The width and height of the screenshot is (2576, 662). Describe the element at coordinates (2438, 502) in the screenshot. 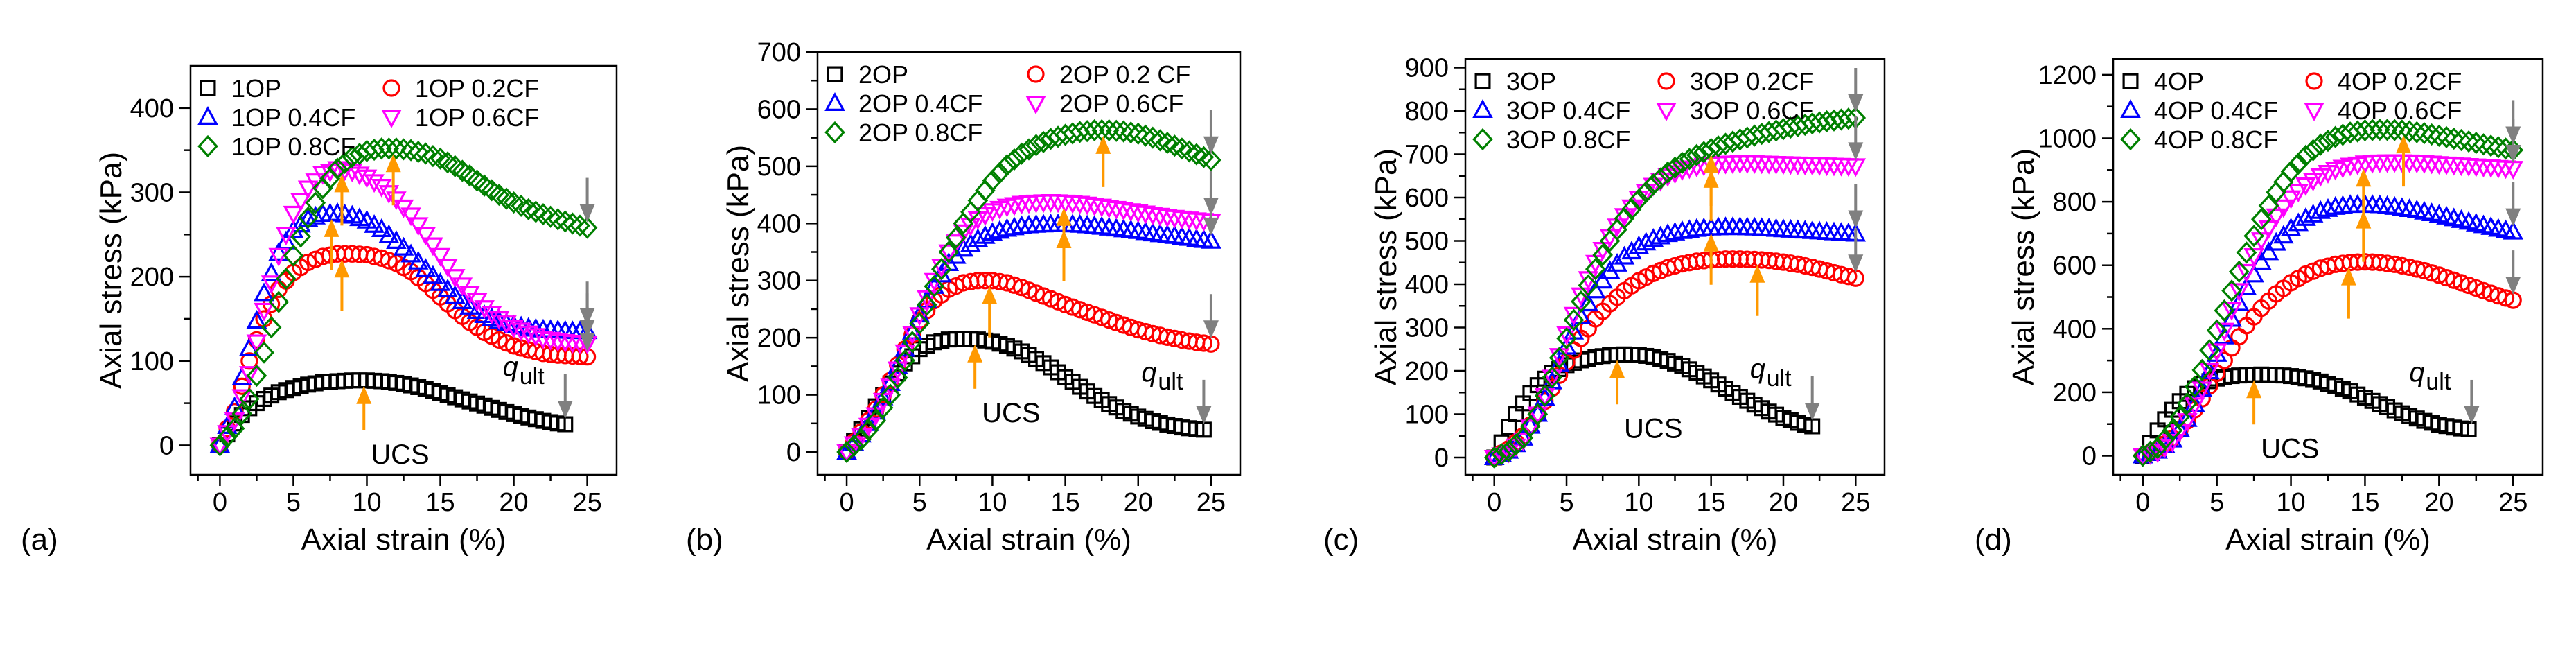

I see `x-tick-label: 20` at that location.